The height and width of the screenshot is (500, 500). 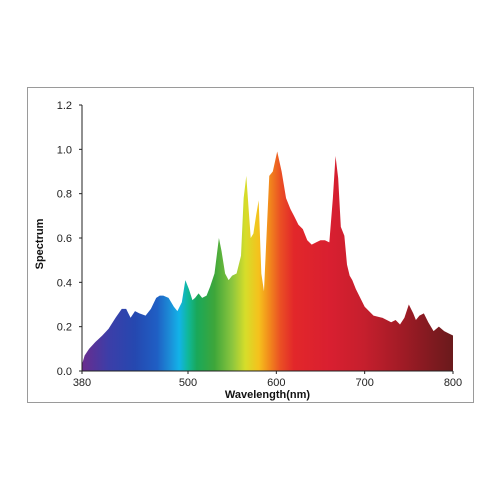 What do you see at coordinates (276, 383) in the screenshot?
I see `x-tick-label: 600` at bounding box center [276, 383].